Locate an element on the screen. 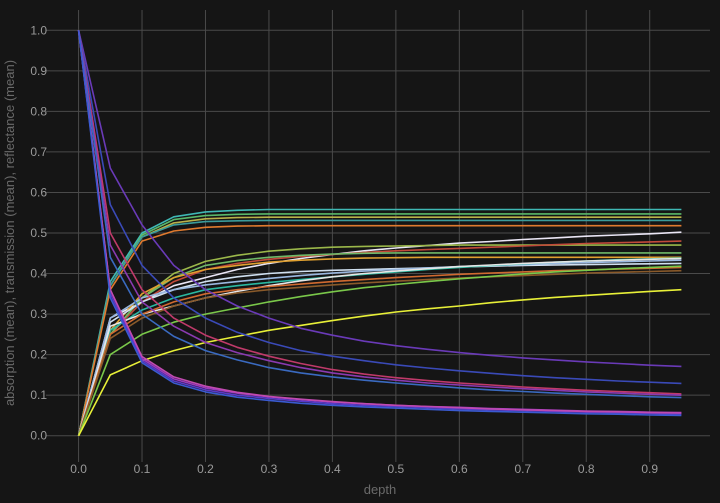  y-tick-label: 0.9 is located at coordinates (38, 71).